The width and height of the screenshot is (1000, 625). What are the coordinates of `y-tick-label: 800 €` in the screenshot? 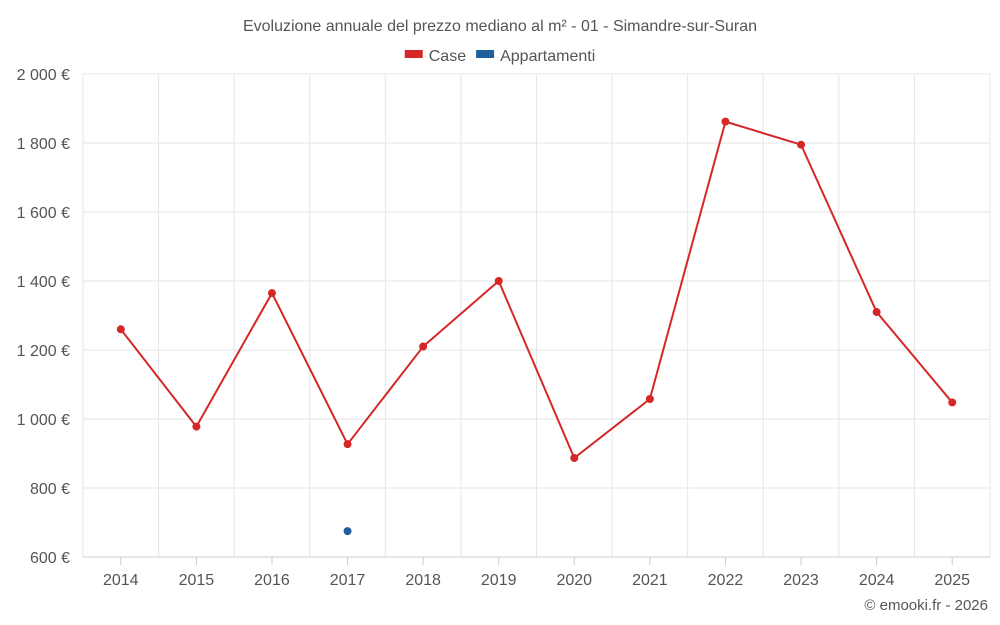 It's located at (50, 489).